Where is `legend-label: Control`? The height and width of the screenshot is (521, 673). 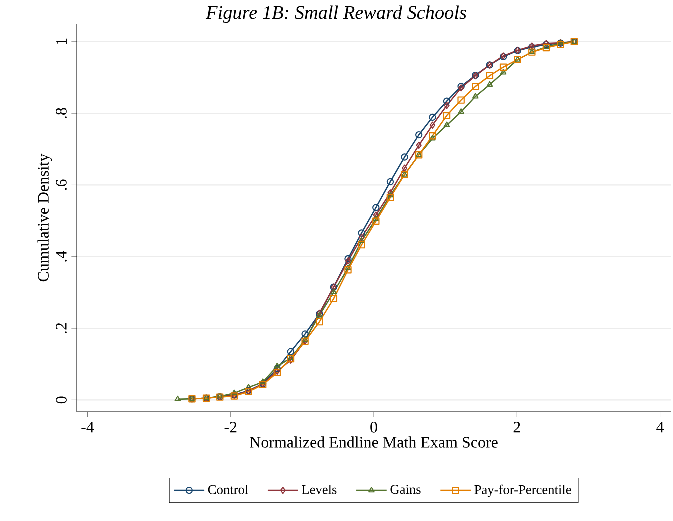
legend-label: Control is located at coordinates (228, 489).